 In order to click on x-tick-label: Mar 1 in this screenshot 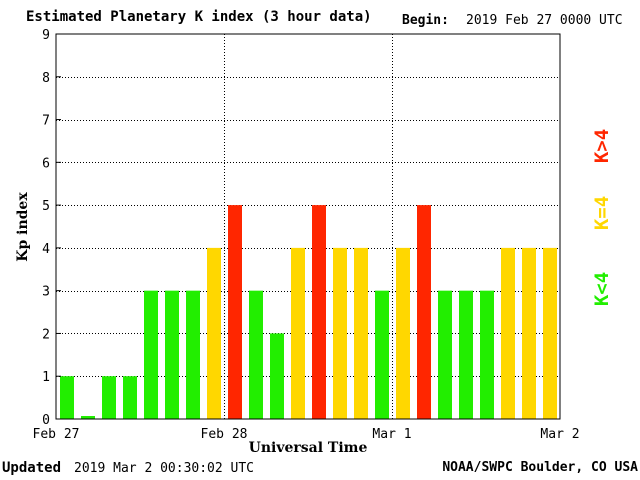, I will do `click(391, 434)`.